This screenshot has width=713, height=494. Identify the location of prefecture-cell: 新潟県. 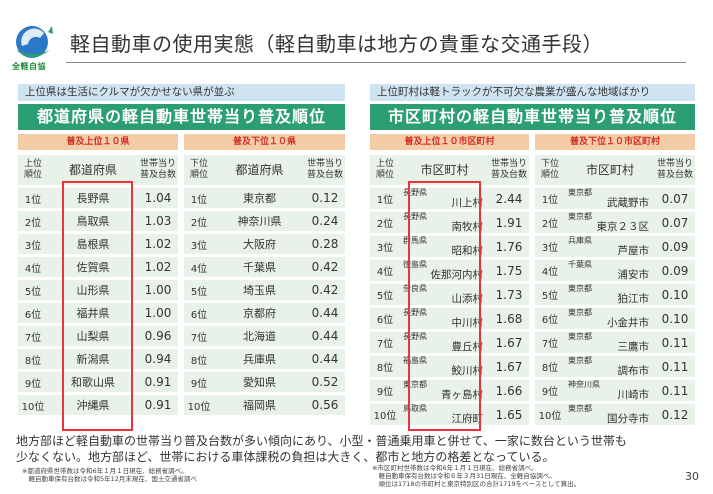
(93, 359).